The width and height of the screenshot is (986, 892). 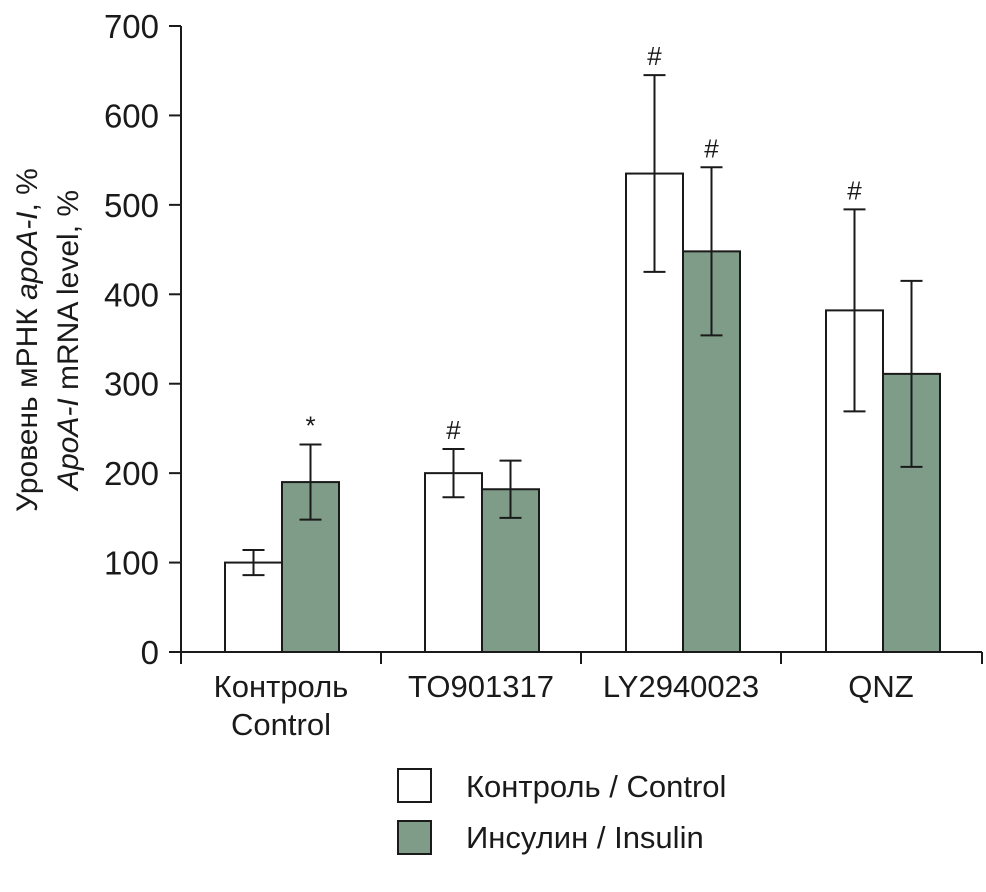 What do you see at coordinates (561, 811) in the screenshot?
I see `legend: Контроль / Control Инсулин / Insulin` at bounding box center [561, 811].